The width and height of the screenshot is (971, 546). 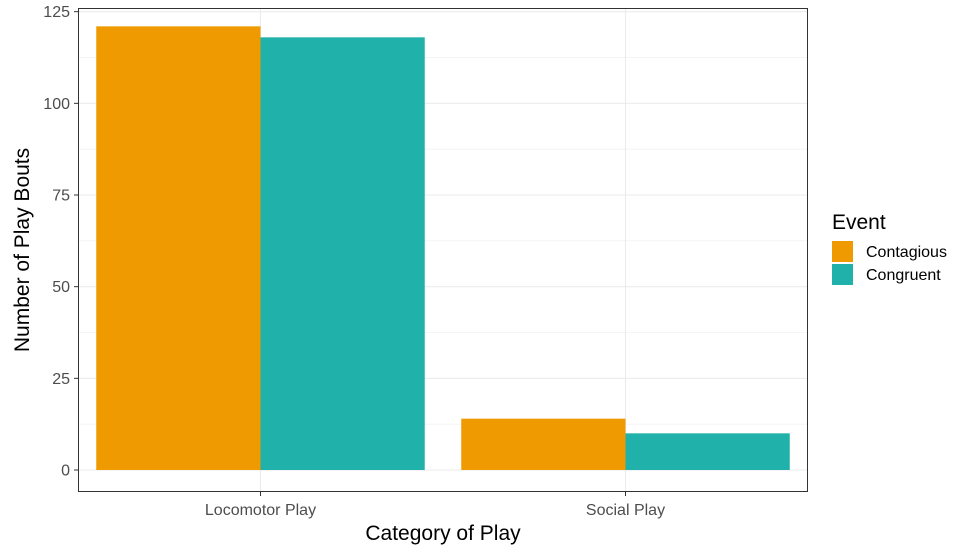 What do you see at coordinates (22, 250) in the screenshot?
I see `y-axis-title: Number of Play Bouts` at bounding box center [22, 250].